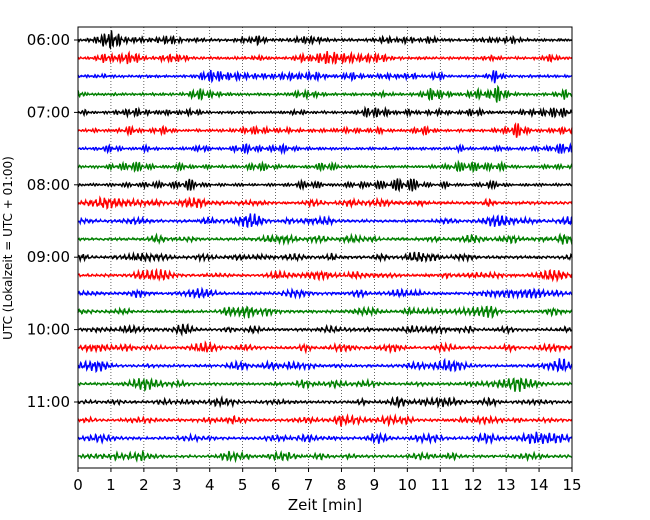 The height and width of the screenshot is (520, 650). I want to click on y-tick-label: 09:00, so click(48, 257).